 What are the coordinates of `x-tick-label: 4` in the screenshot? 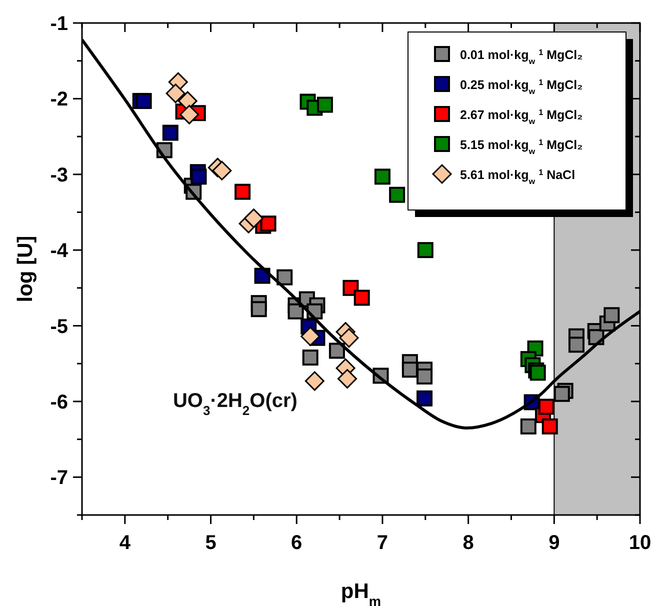 It's located at (125, 543).